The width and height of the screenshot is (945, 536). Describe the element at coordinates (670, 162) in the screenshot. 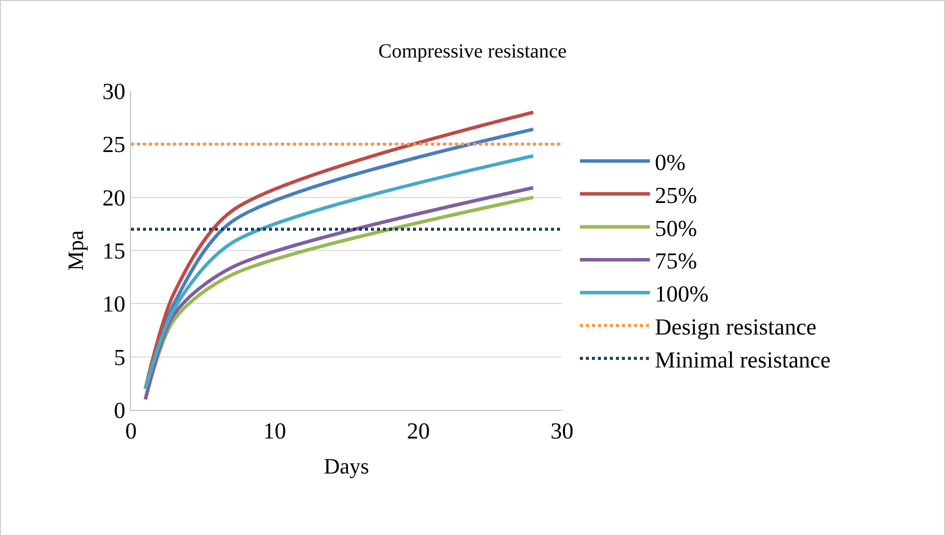

I see `legend-label: 0%` at that location.